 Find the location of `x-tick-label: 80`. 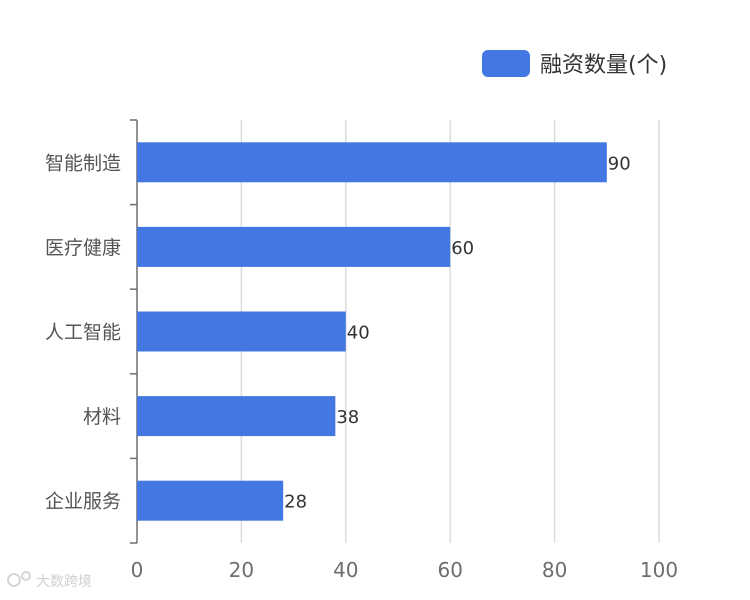

x-tick-label: 80 is located at coordinates (554, 570).